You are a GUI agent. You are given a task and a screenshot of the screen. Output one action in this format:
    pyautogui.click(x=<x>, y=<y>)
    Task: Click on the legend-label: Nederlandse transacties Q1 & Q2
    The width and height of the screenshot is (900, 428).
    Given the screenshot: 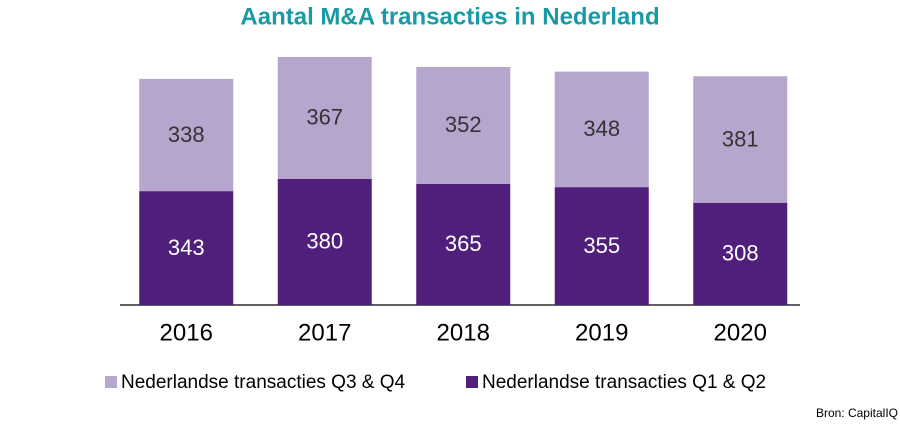 What is the action you would take?
    pyautogui.click(x=624, y=382)
    